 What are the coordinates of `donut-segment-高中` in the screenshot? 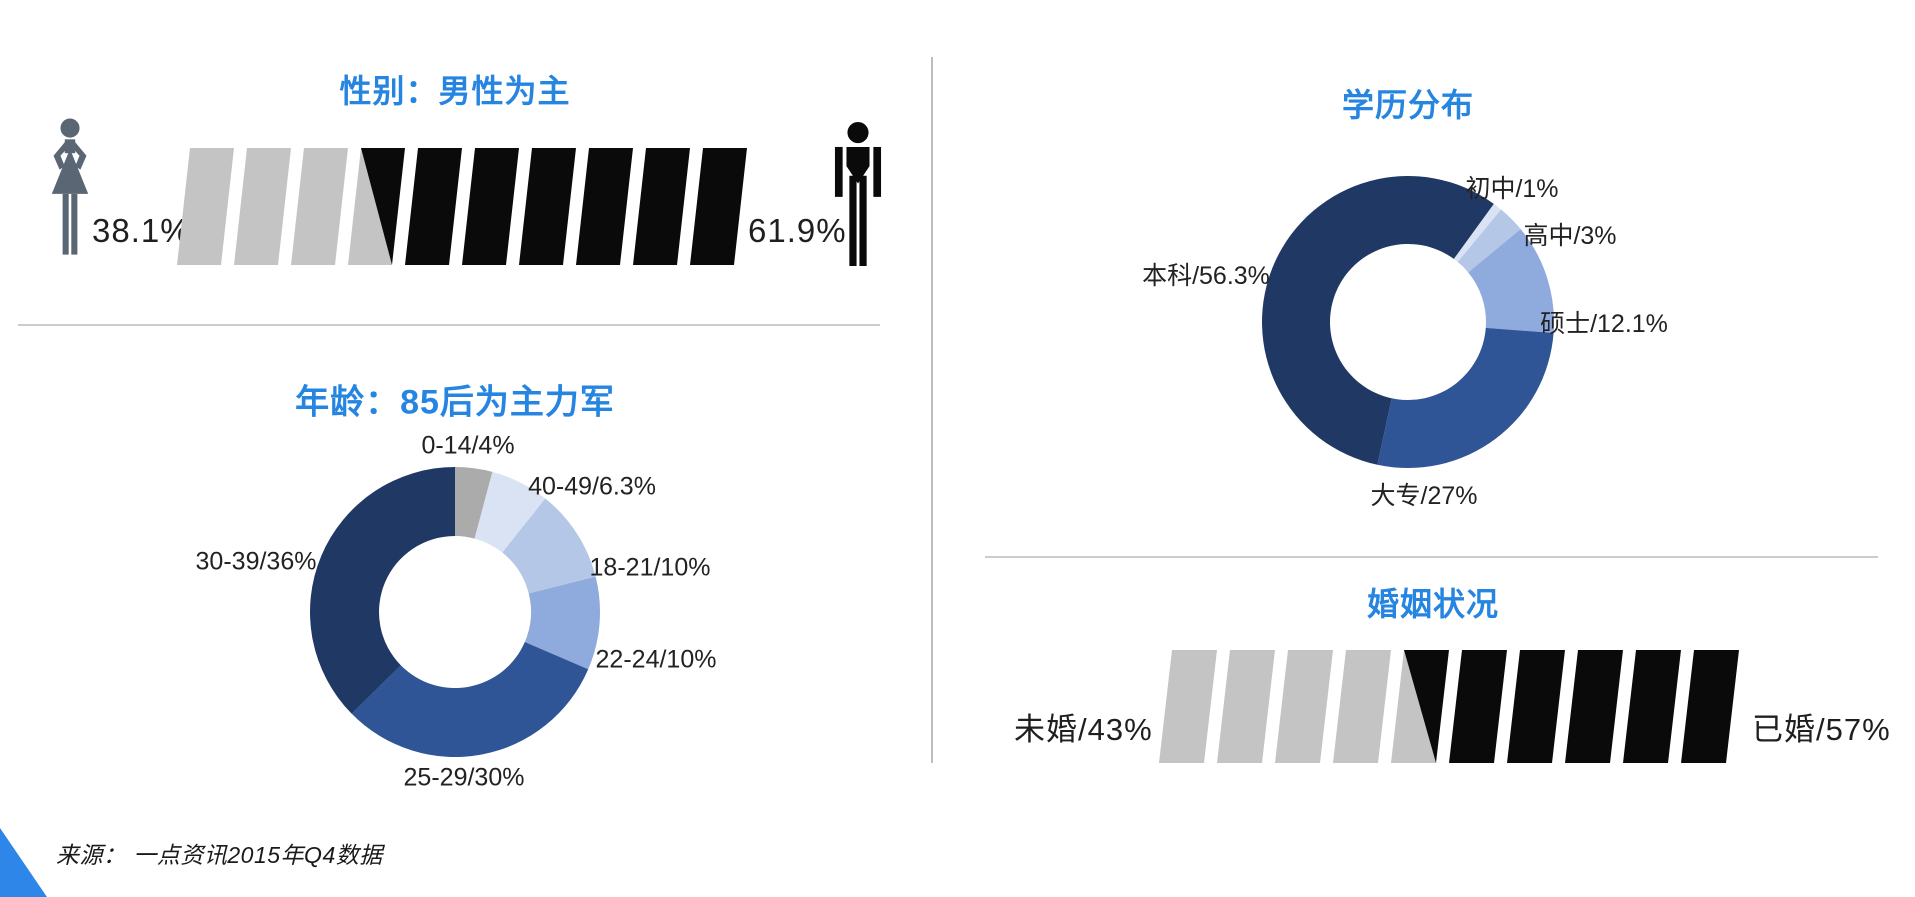 It's located at (1489, 241).